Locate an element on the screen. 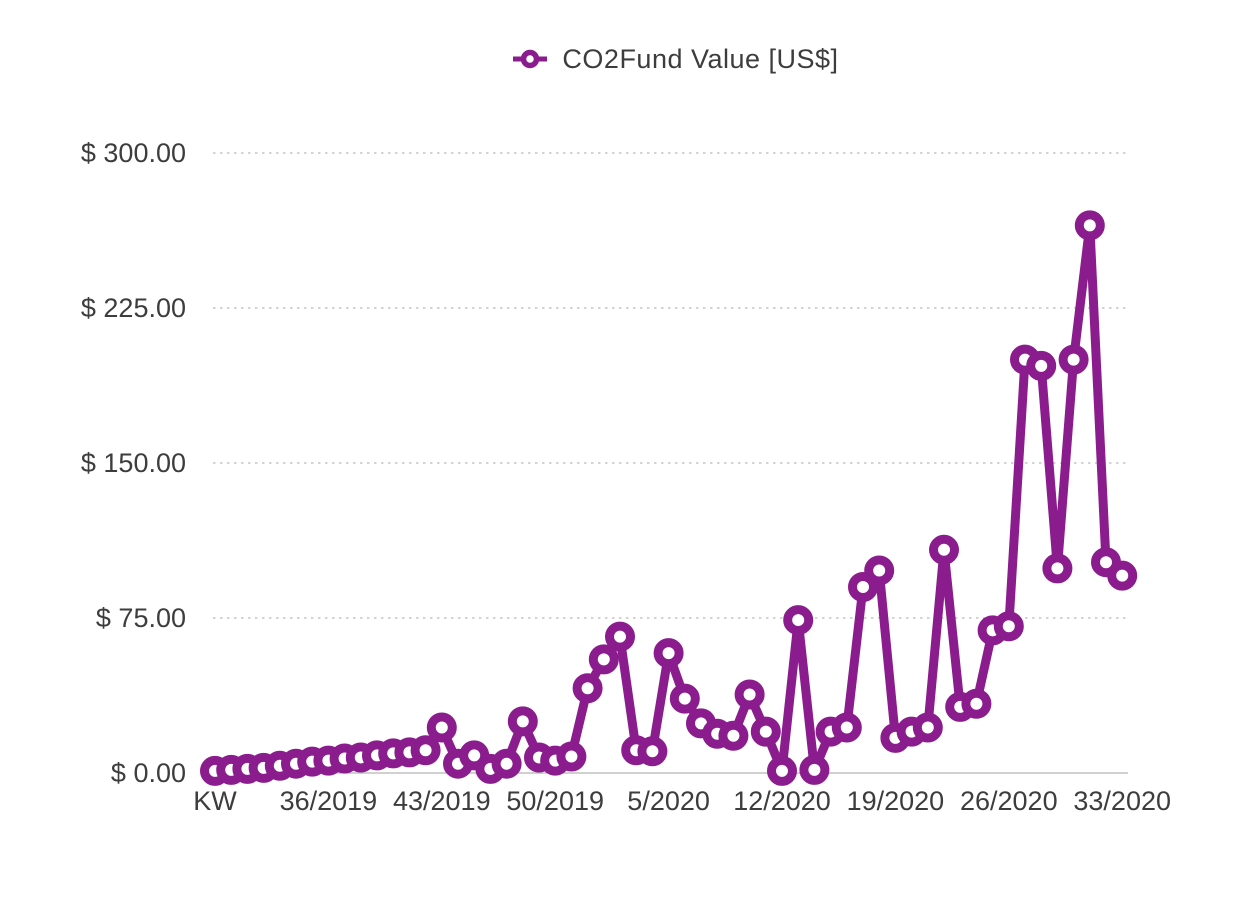 This screenshot has height=908, width=1240. x-tick-label: 43/2019 is located at coordinates (442, 801).